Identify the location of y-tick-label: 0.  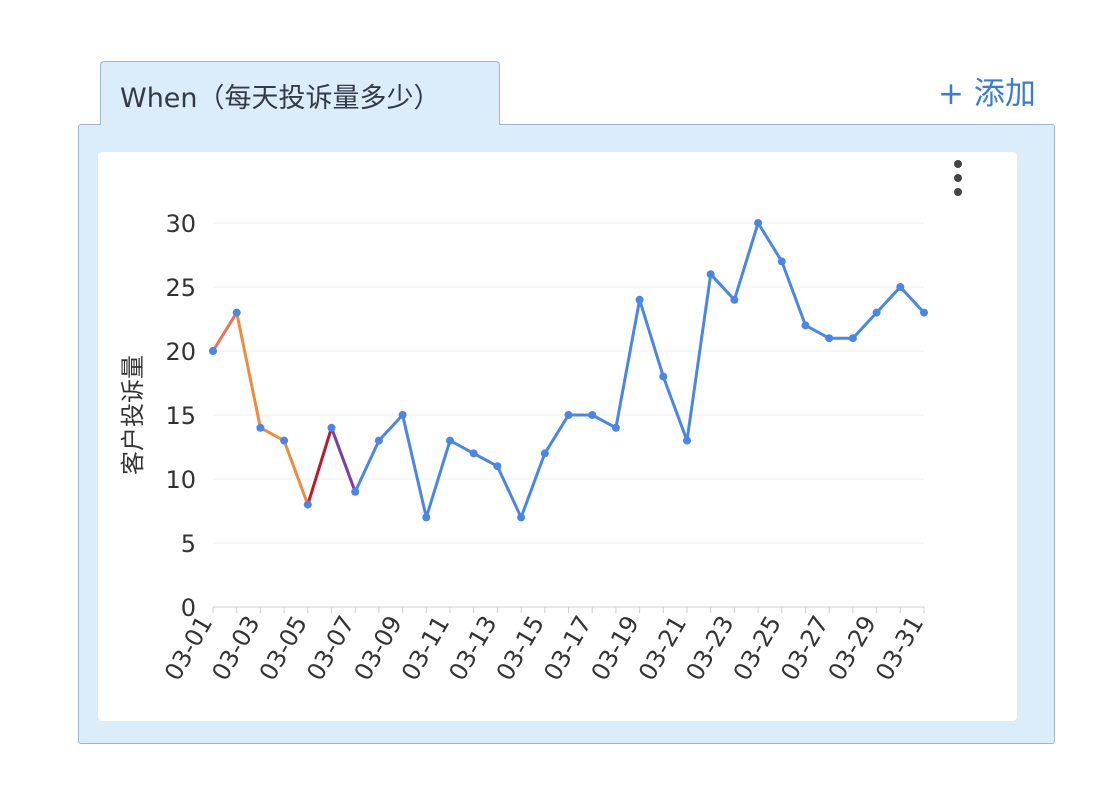
(188, 608).